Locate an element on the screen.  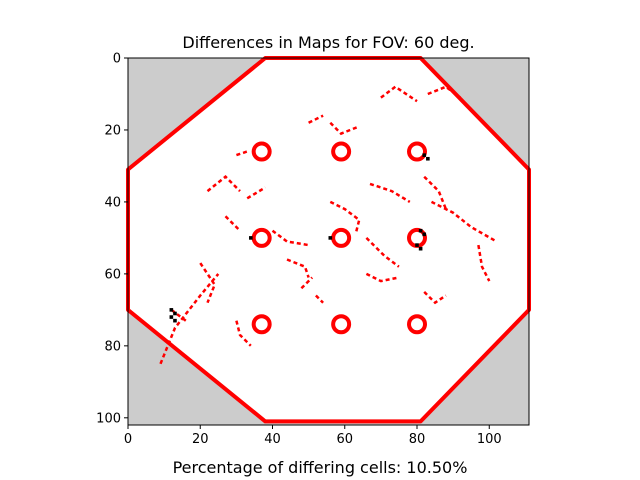
y-tick-label-2: 40 is located at coordinates (112, 202).